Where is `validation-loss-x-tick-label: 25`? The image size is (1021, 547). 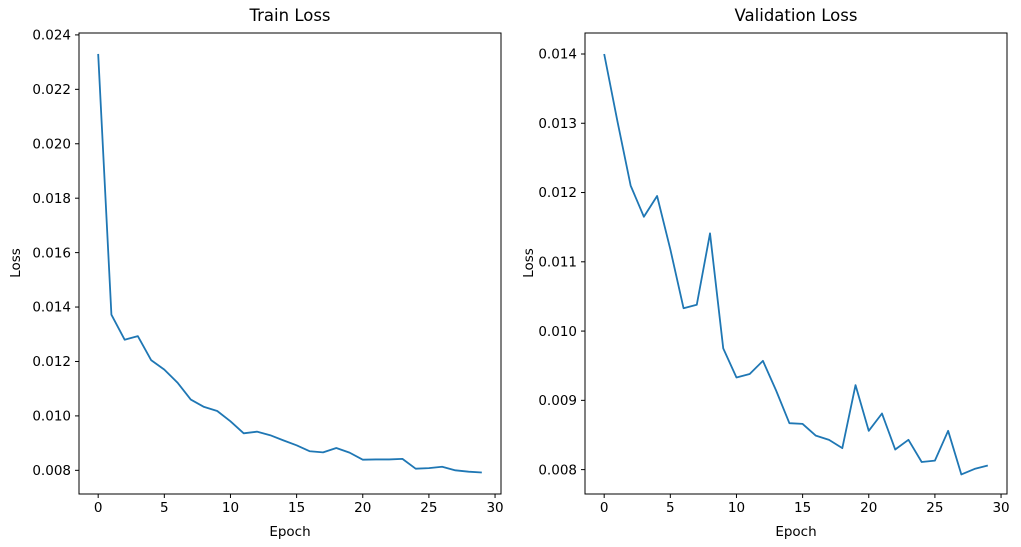 validation-loss-x-tick-label: 25 is located at coordinates (934, 508).